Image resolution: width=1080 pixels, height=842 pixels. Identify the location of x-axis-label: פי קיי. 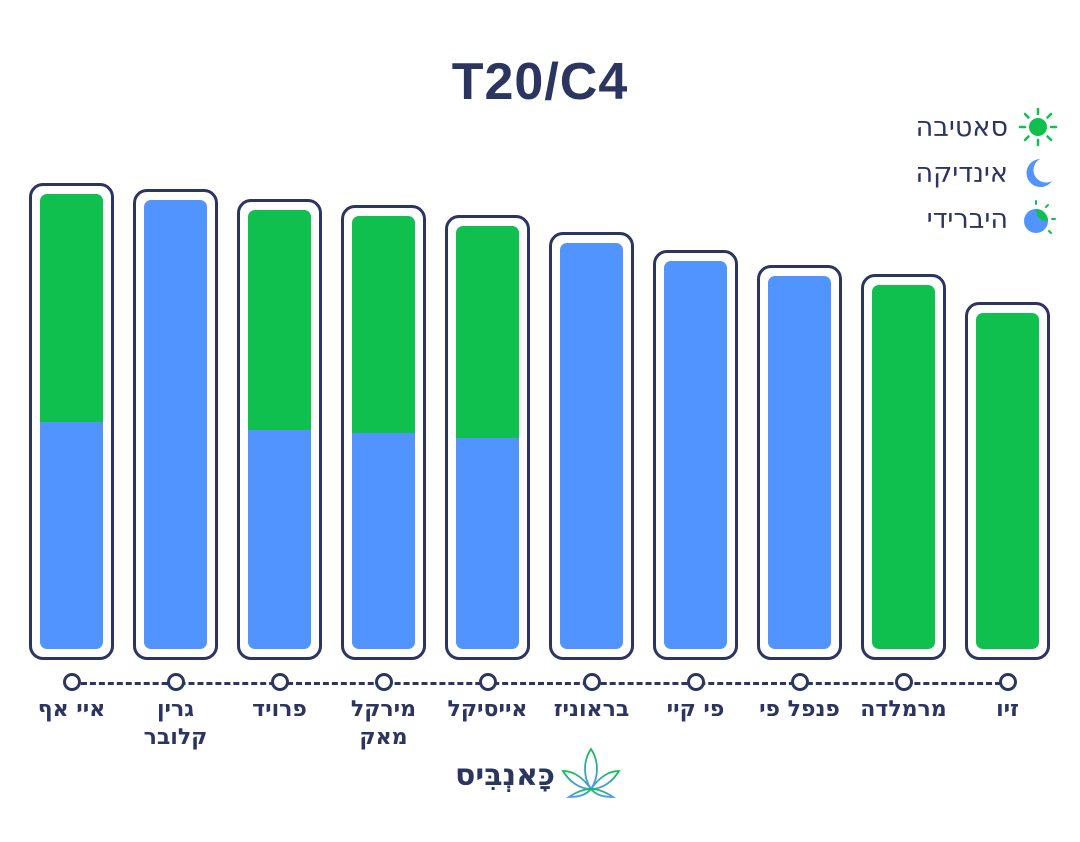
(695, 709).